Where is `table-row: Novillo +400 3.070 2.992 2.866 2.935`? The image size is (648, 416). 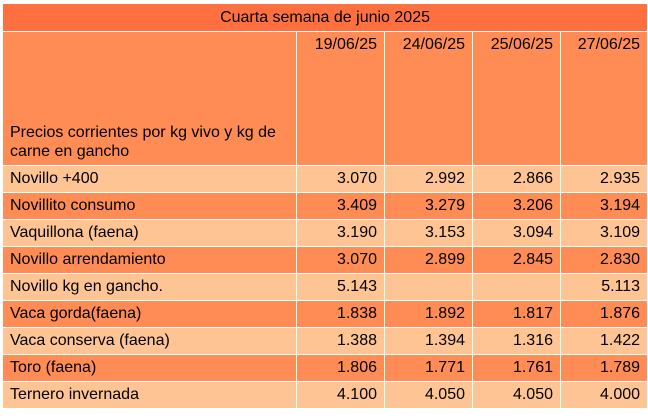 table-row: Novillo +400 3.070 2.992 2.866 2.935 is located at coordinates (325, 179).